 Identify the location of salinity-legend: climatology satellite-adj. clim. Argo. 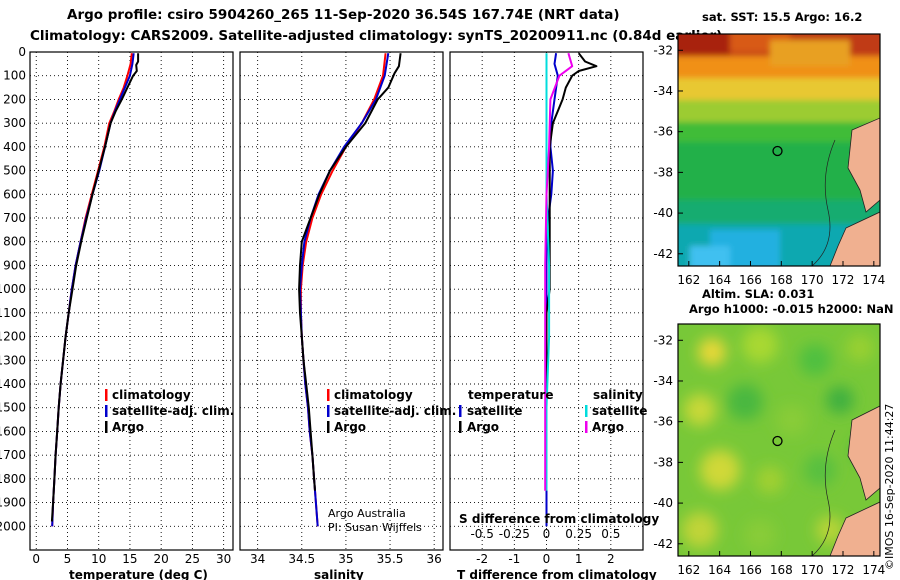
(391, 411).